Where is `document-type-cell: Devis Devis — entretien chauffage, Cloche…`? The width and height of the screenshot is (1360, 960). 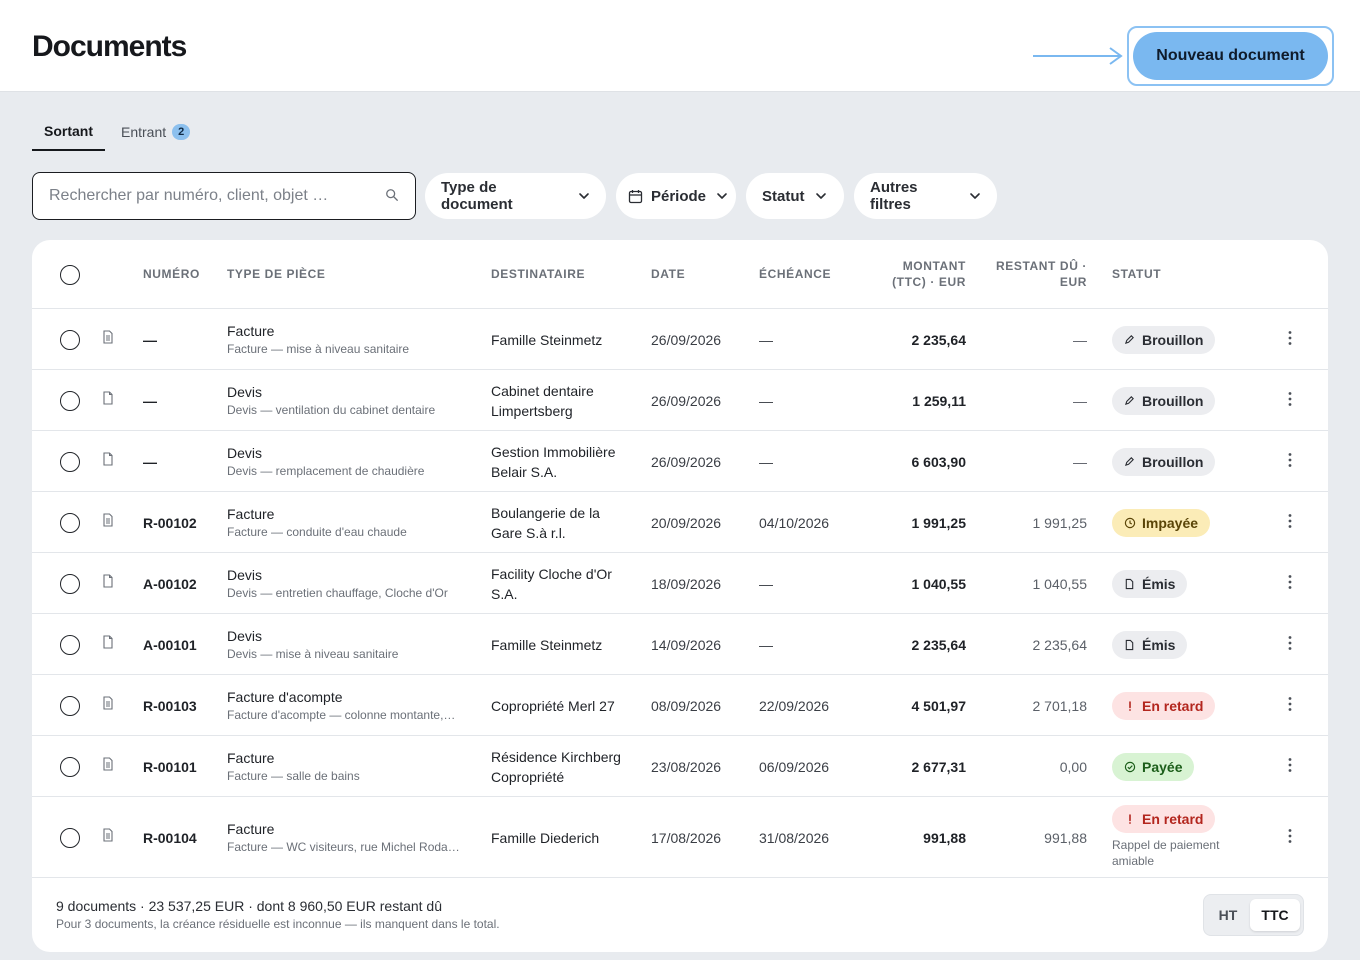 document-type-cell: Devis Devis — entretien chauffage, Cloche… is located at coordinates (347, 583).